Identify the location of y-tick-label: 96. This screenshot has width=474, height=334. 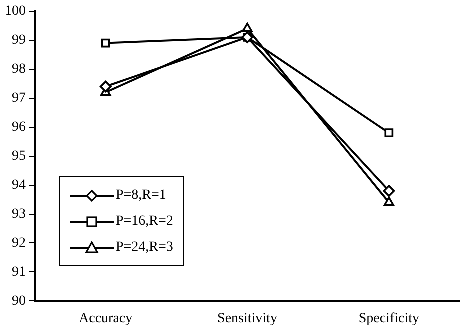
(19, 127).